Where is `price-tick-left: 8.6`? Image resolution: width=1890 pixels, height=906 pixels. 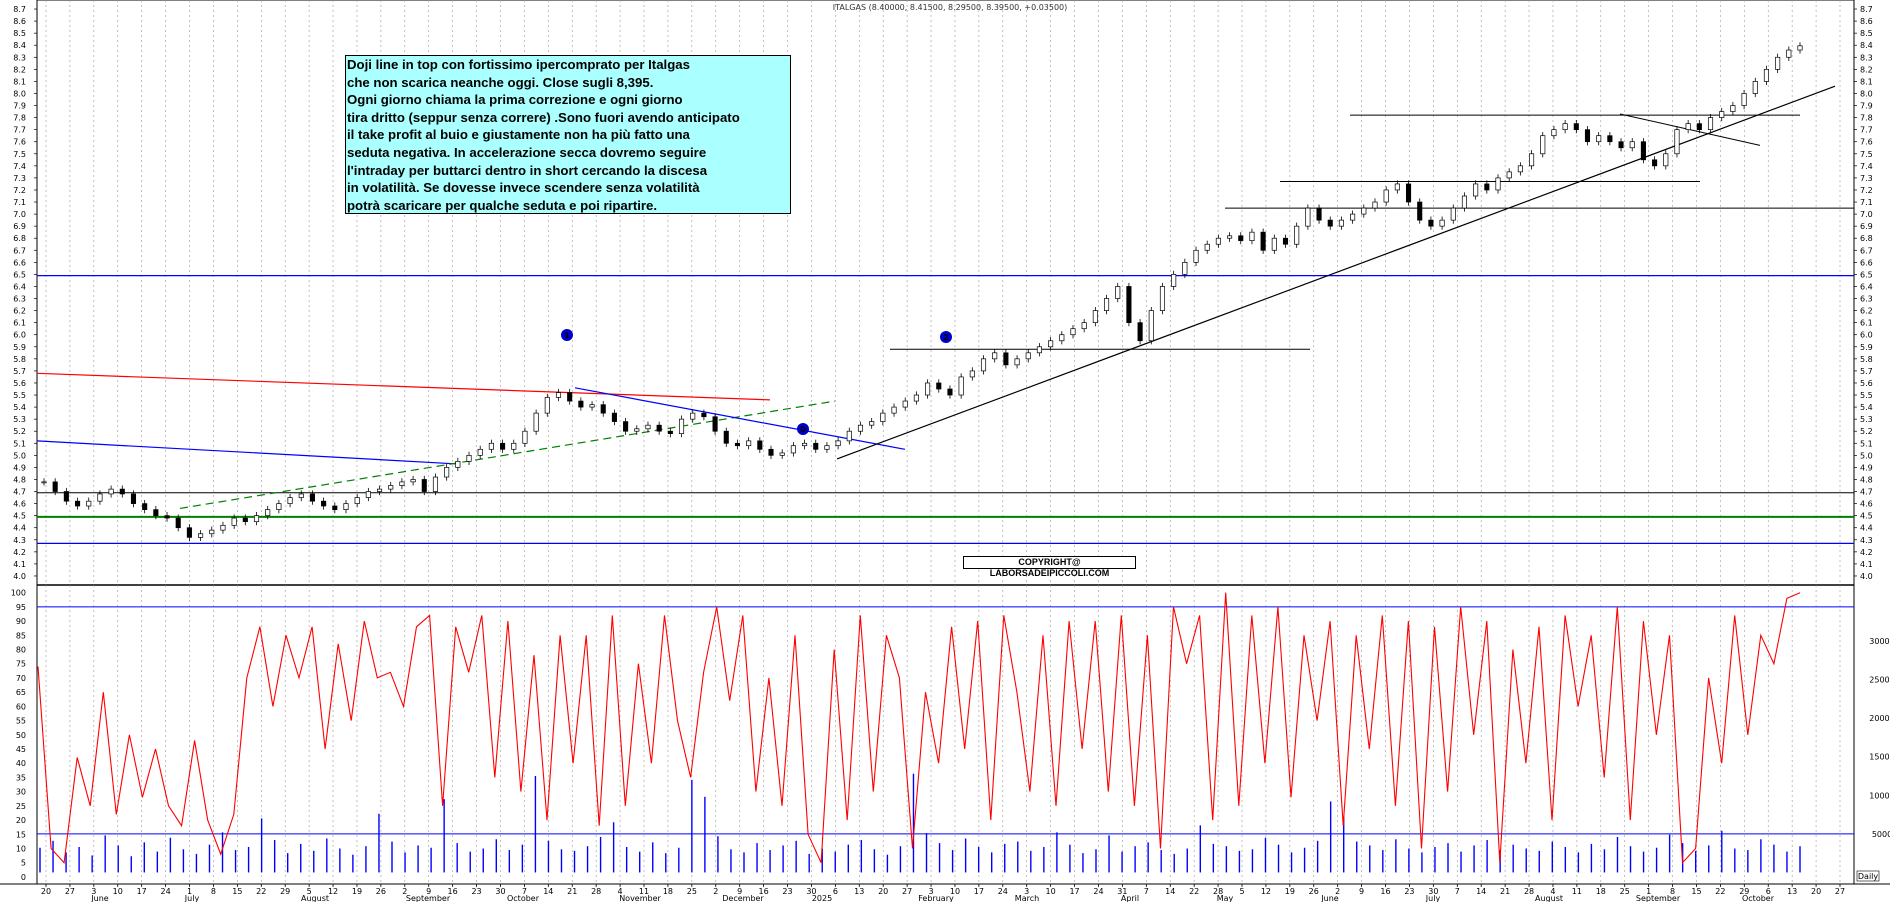
price-tick-left: 8.6 is located at coordinates (19, 21).